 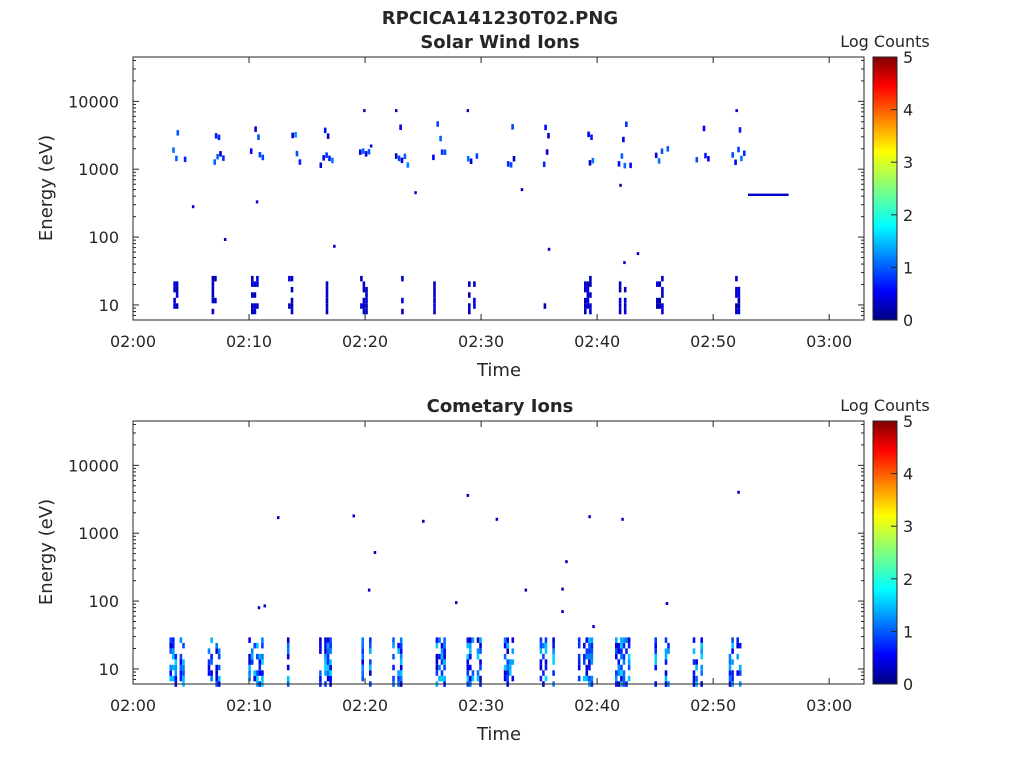 What do you see at coordinates (829, 341) in the screenshot?
I see `x-tick-label: 03:00` at bounding box center [829, 341].